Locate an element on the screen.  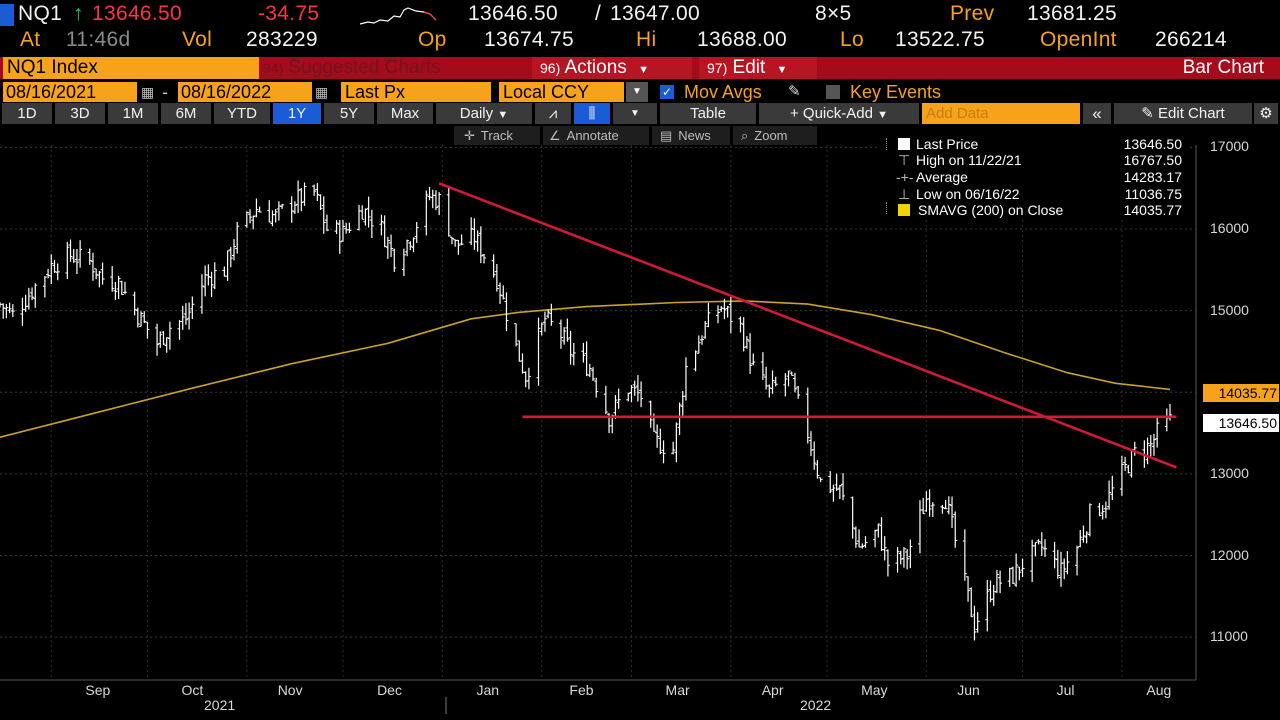
security-field: NQ1 Index is located at coordinates (131, 68).